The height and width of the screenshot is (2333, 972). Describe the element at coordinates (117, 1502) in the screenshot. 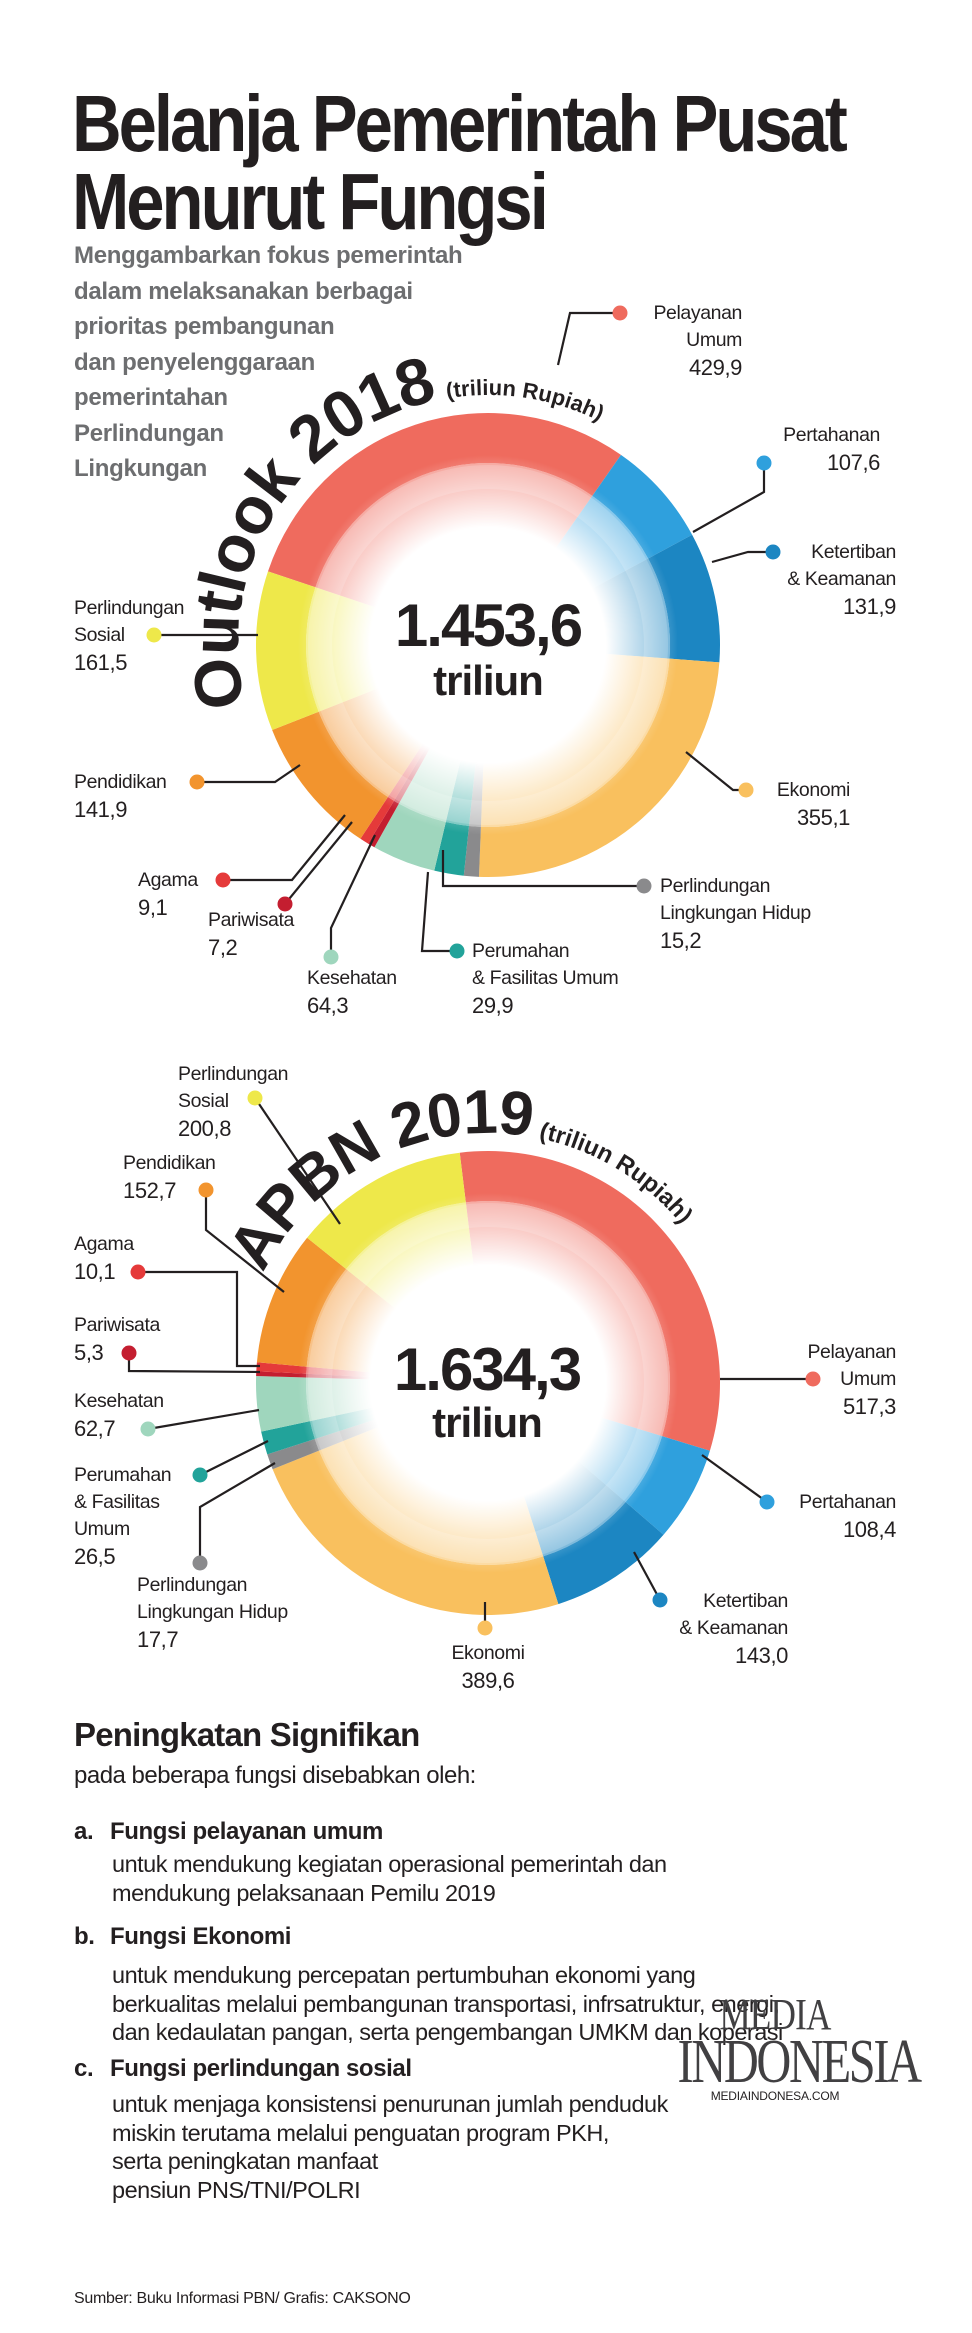

I see `segment-name: & Fasilitas` at that location.